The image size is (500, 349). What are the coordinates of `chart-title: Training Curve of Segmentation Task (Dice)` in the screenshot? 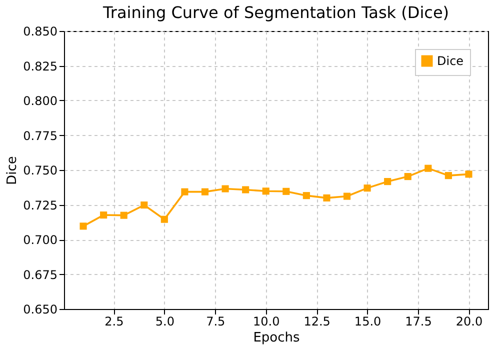 It's located at (276, 12).